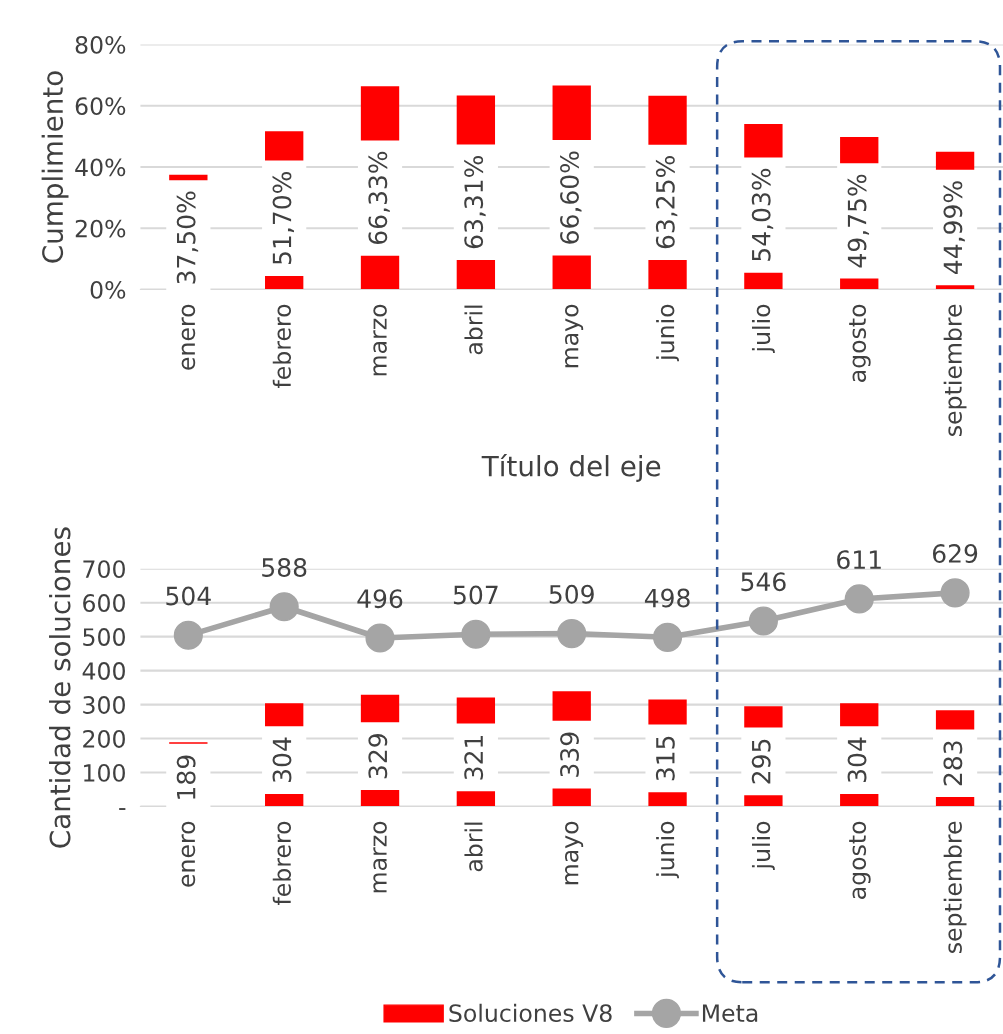  What do you see at coordinates (104, 603) in the screenshot?
I see `y-tick-label: 600` at bounding box center [104, 603].